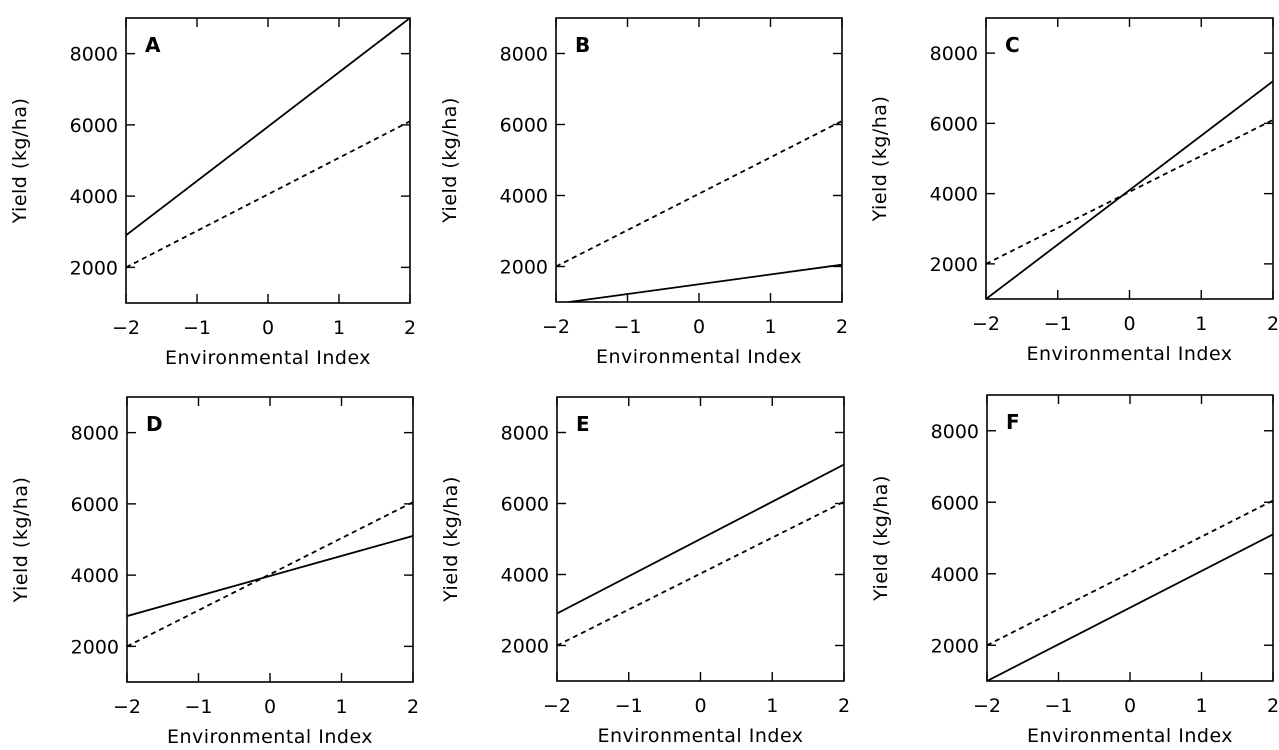 This screenshot has height=750, width=1279. Describe the element at coordinates (1013, 422) in the screenshot. I see `panel-letter: F` at that location.